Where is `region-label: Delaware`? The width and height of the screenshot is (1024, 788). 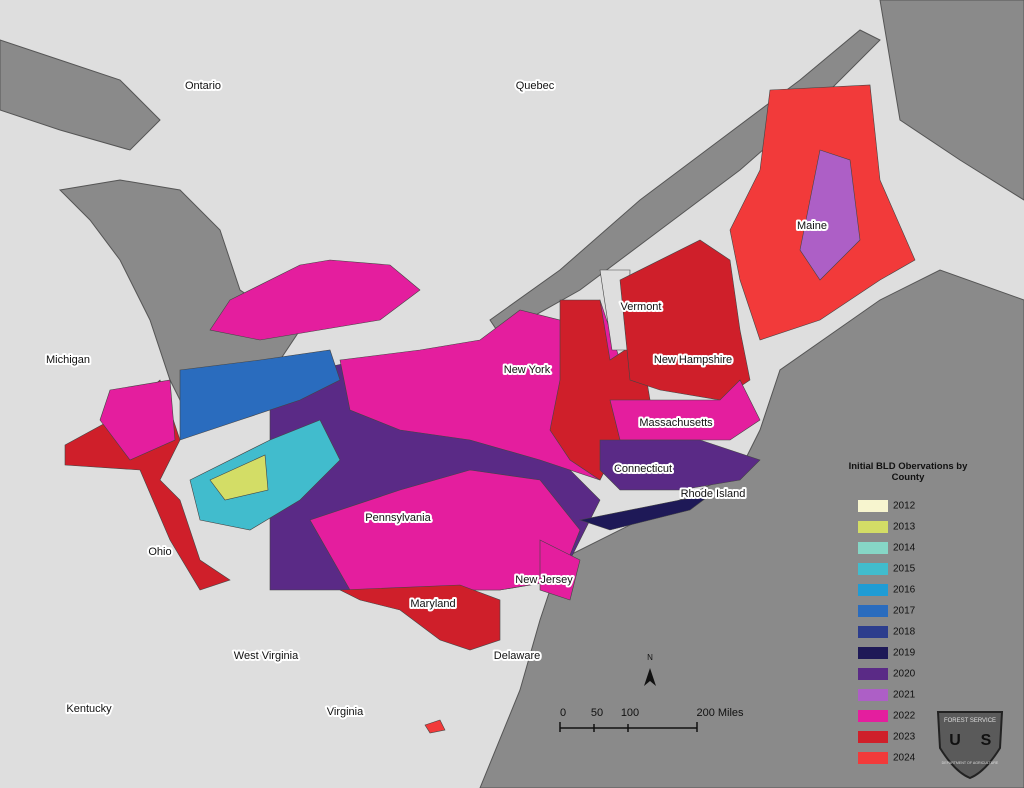
region-label: Delaware is located at coordinates (517, 656).